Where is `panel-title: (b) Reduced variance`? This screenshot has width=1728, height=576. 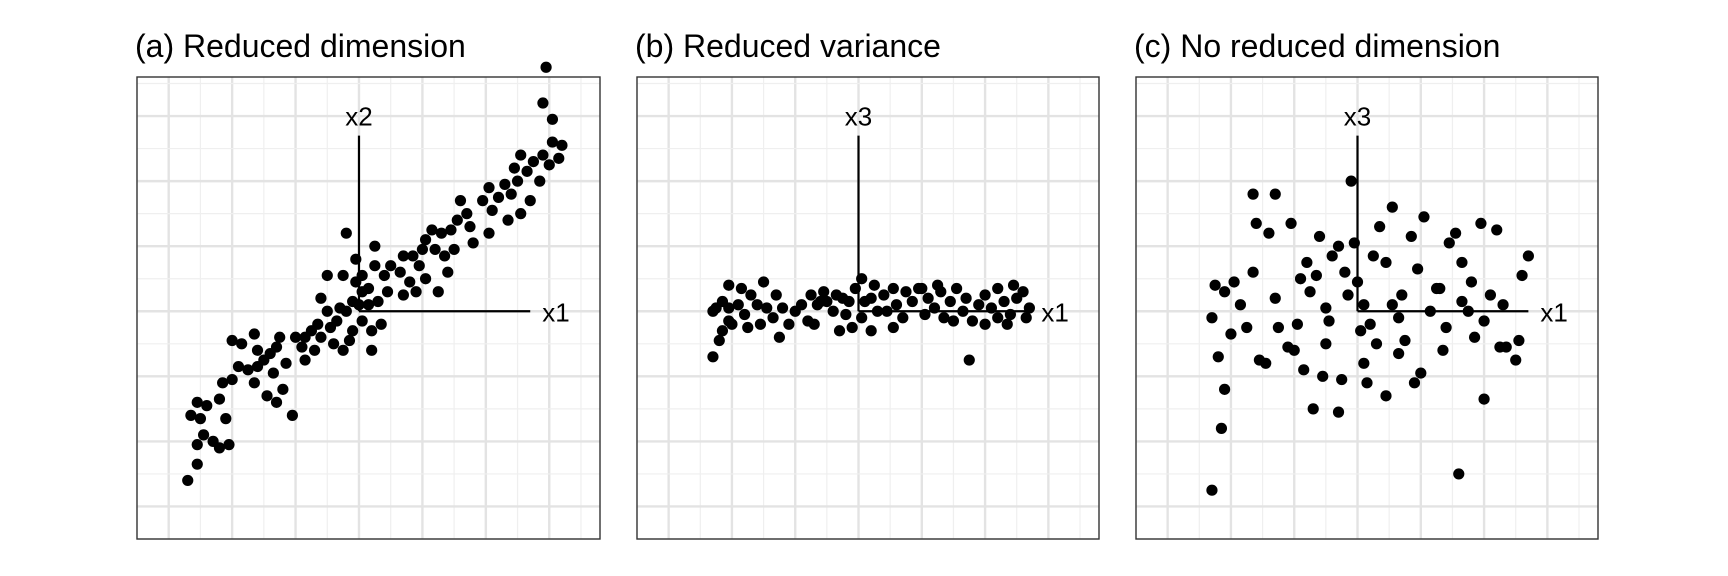 panel-title: (b) Reduced variance is located at coordinates (788, 46).